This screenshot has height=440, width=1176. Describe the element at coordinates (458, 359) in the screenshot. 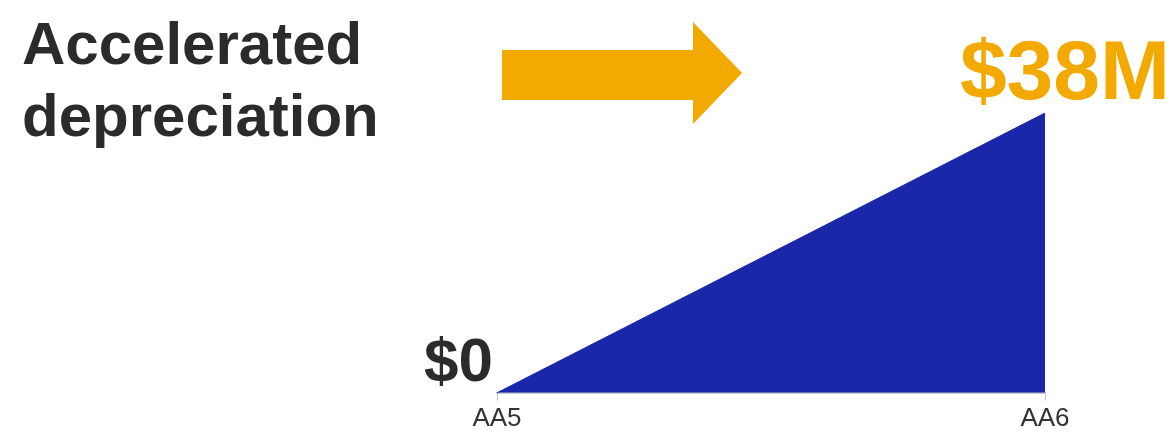

I see `data-label: $0` at that location.